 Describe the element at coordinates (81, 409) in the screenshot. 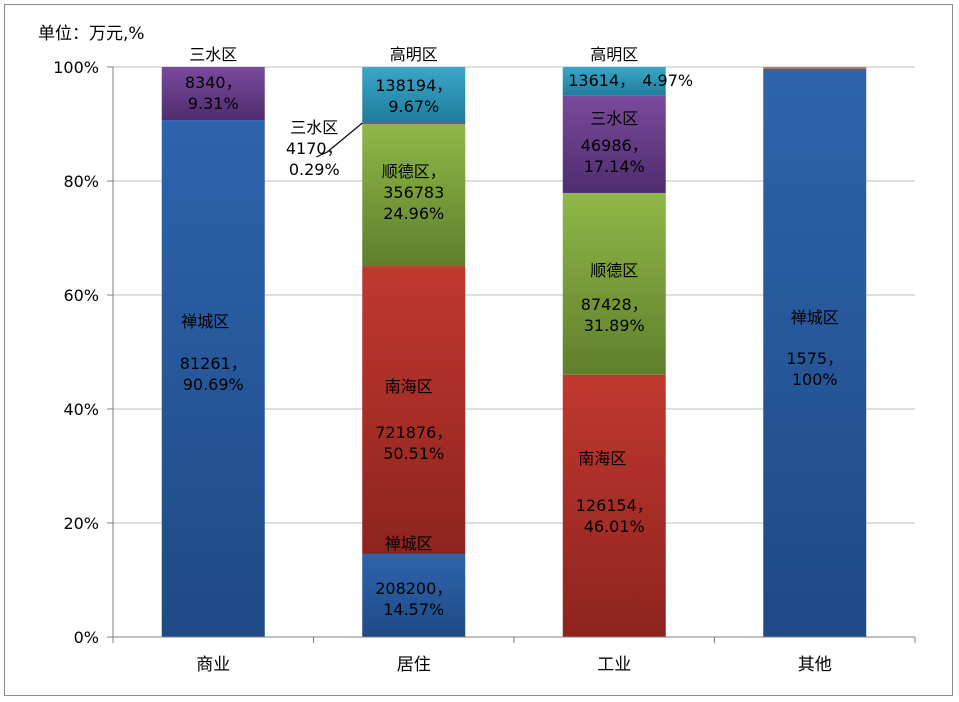

I see `y-tick-label: 40%` at that location.